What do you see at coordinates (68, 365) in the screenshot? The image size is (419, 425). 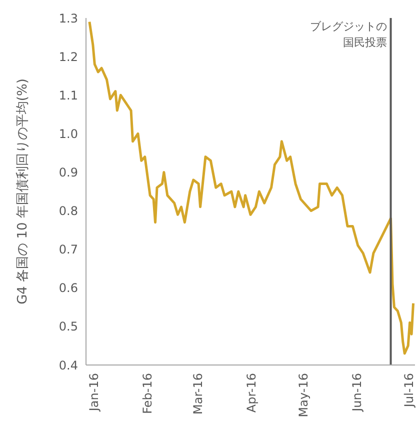 I see `y-tick-label: 0.4` at bounding box center [68, 365].